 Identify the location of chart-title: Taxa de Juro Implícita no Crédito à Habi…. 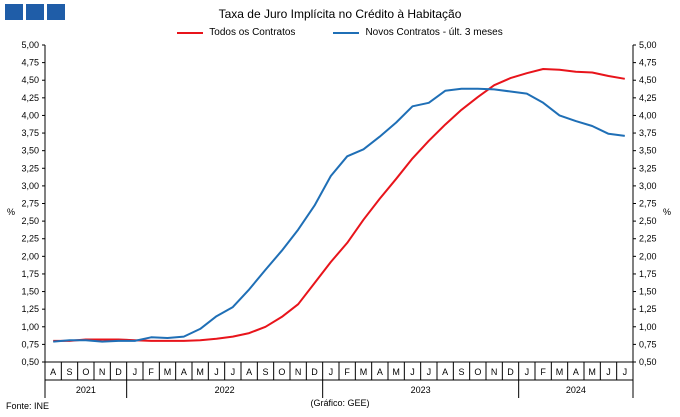
(340, 14).